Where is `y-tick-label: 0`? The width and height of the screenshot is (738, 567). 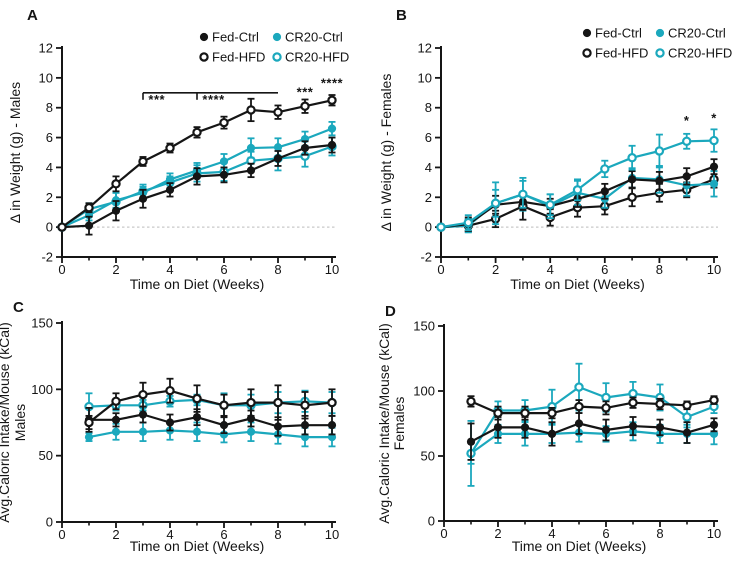
y-tick-label: 0 is located at coordinates (431, 521).